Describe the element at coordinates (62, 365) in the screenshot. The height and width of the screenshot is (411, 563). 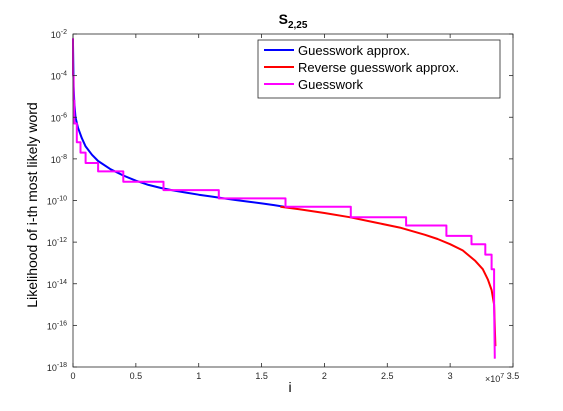
I see `y-tick-label-exponent: -18` at that location.